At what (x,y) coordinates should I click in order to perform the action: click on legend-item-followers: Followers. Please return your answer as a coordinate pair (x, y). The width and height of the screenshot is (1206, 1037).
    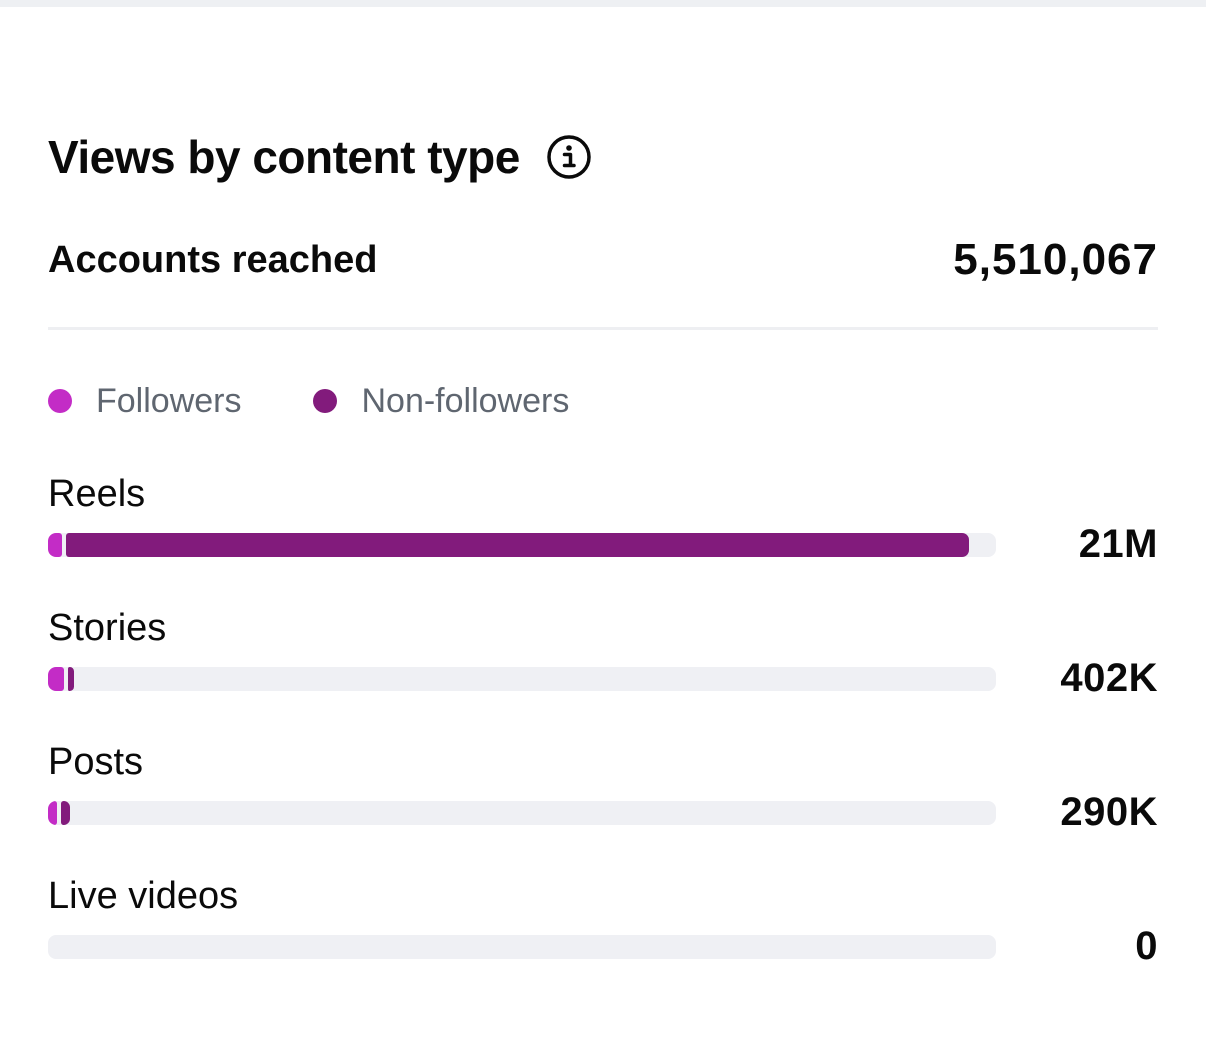
    Looking at the image, I should click on (144, 401).